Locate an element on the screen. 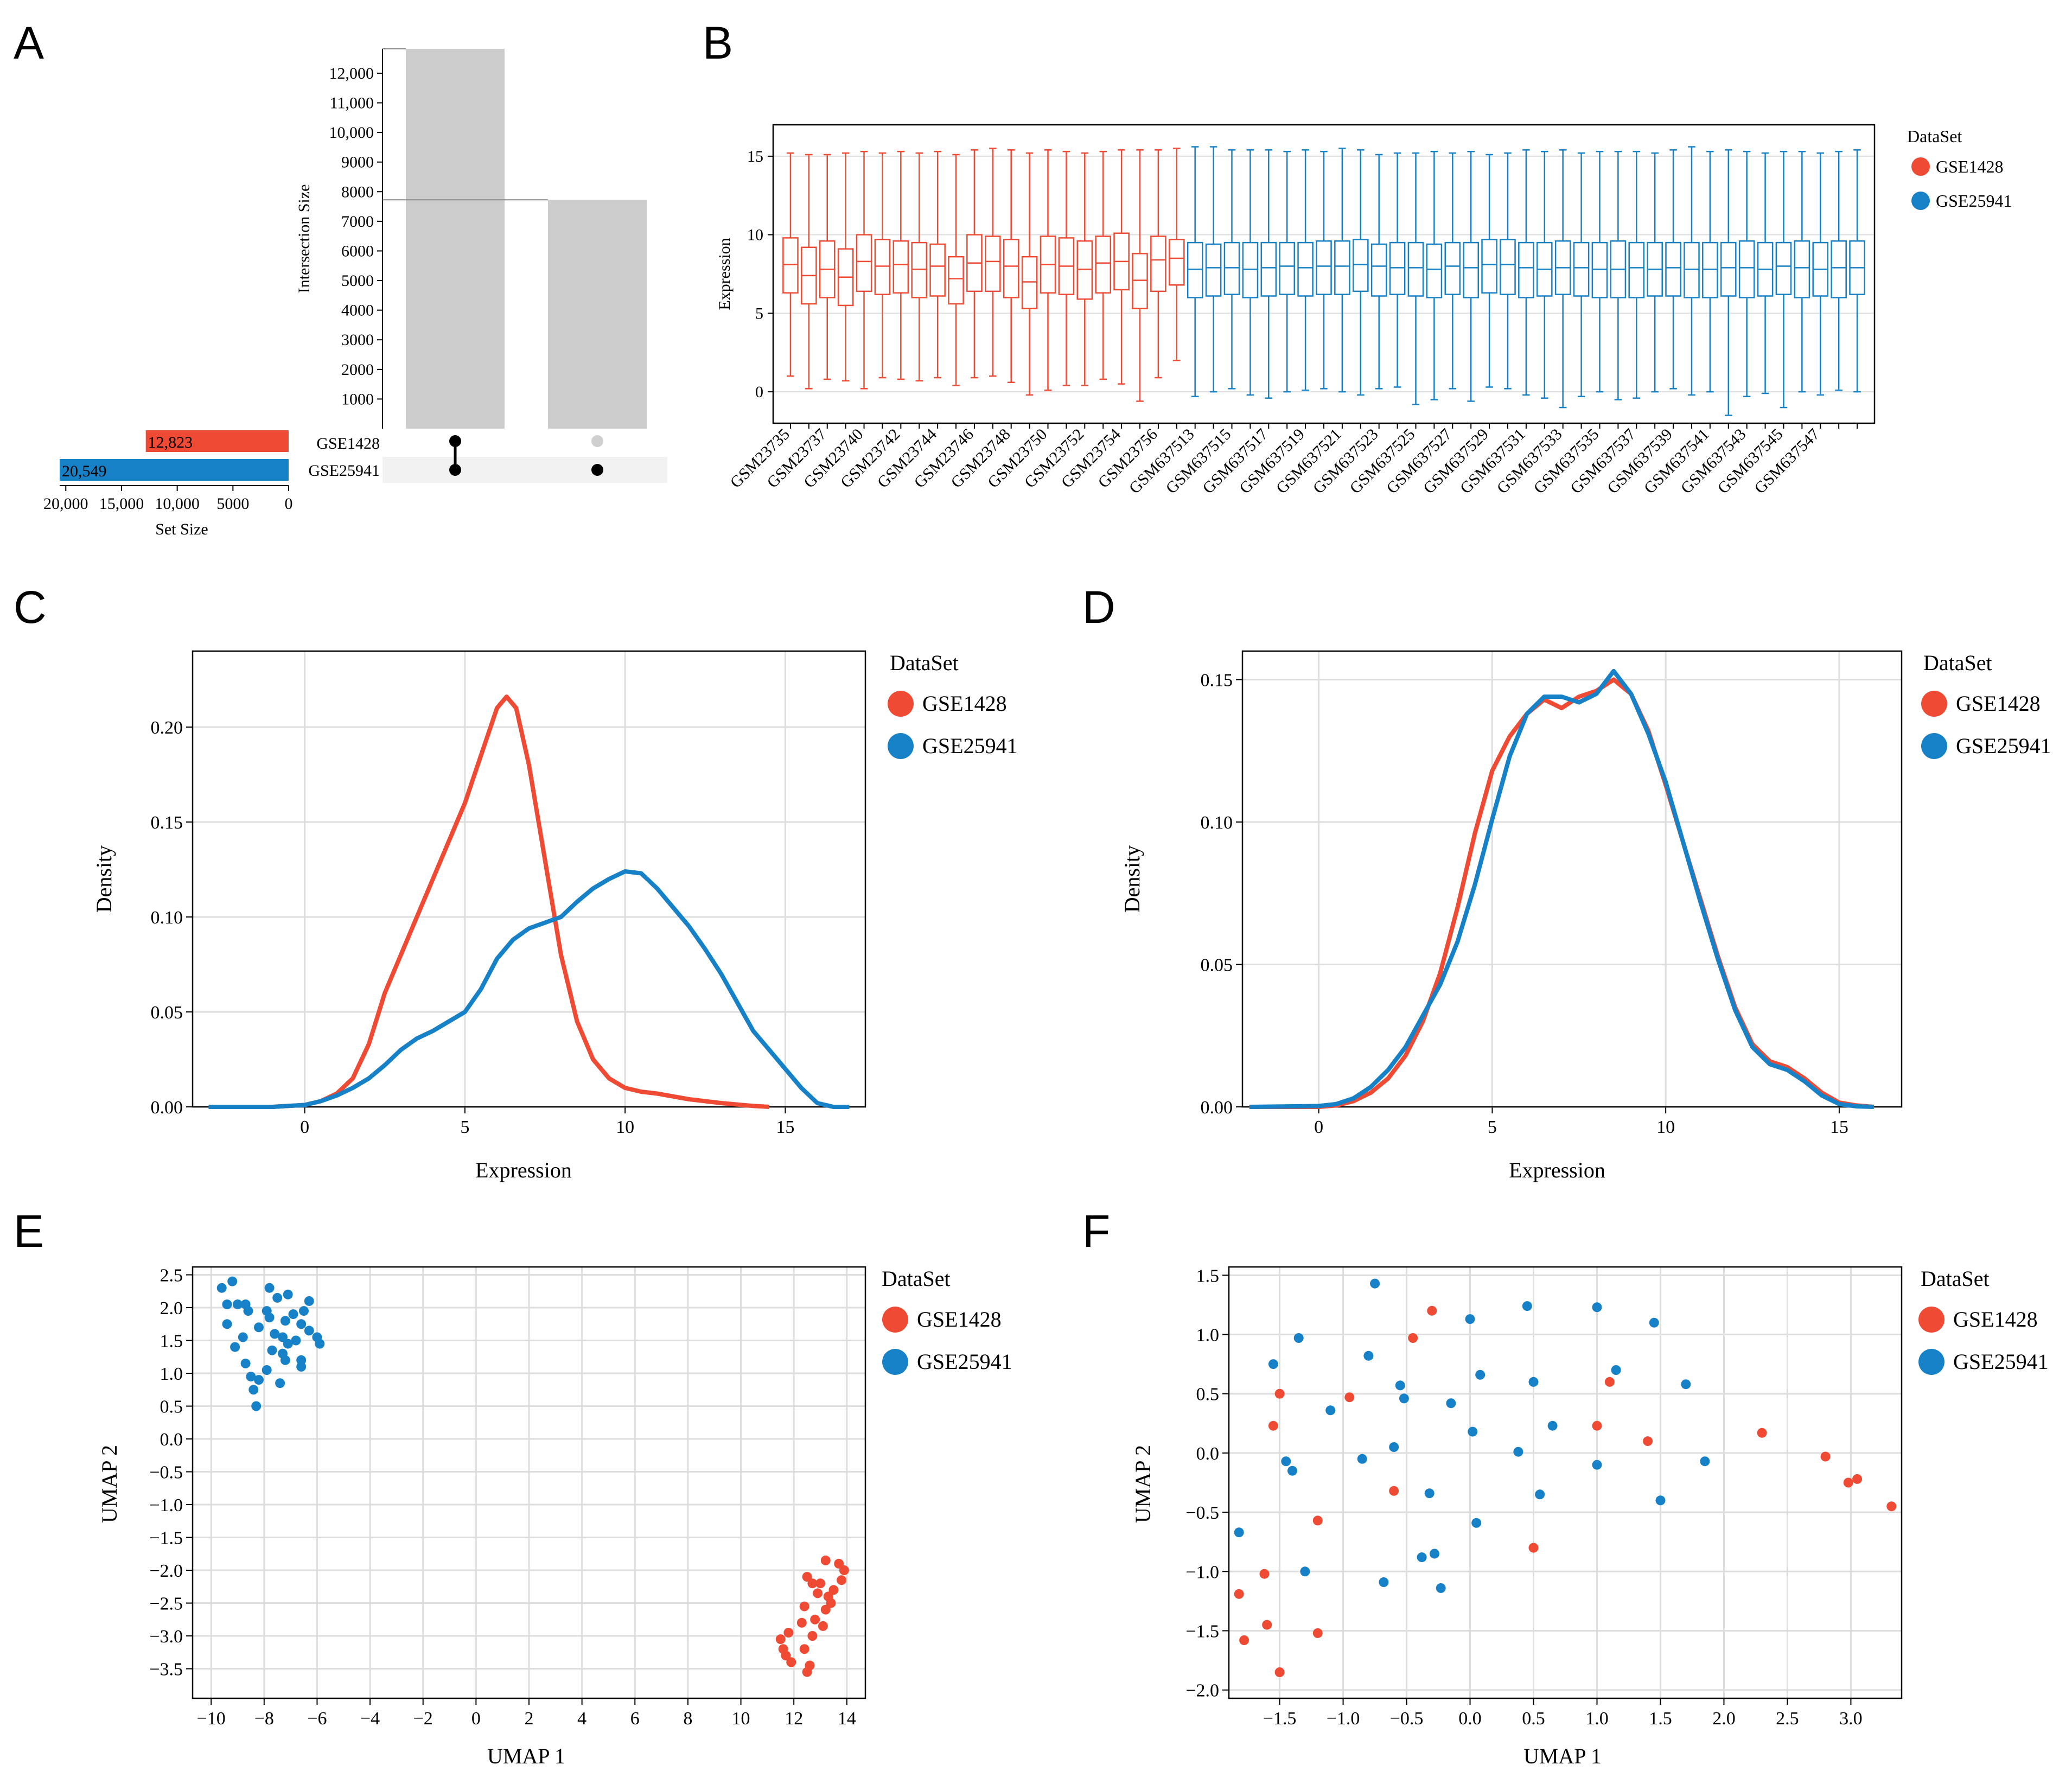  e-x-tick-label: 8 is located at coordinates (687, 1719).